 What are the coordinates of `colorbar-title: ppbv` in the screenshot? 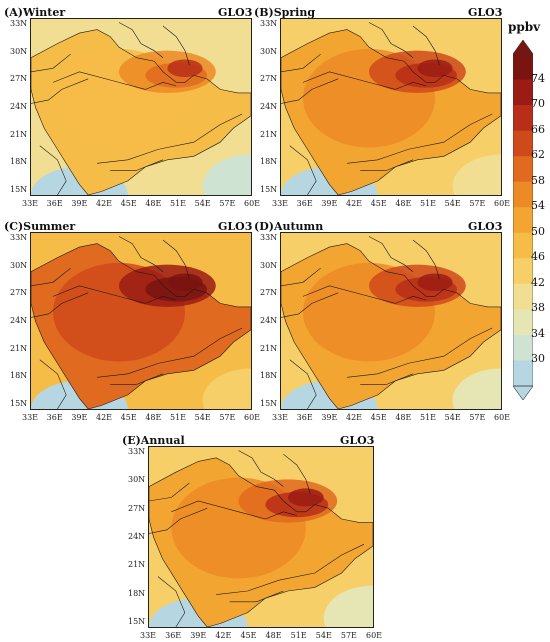 It's located at (524, 27).